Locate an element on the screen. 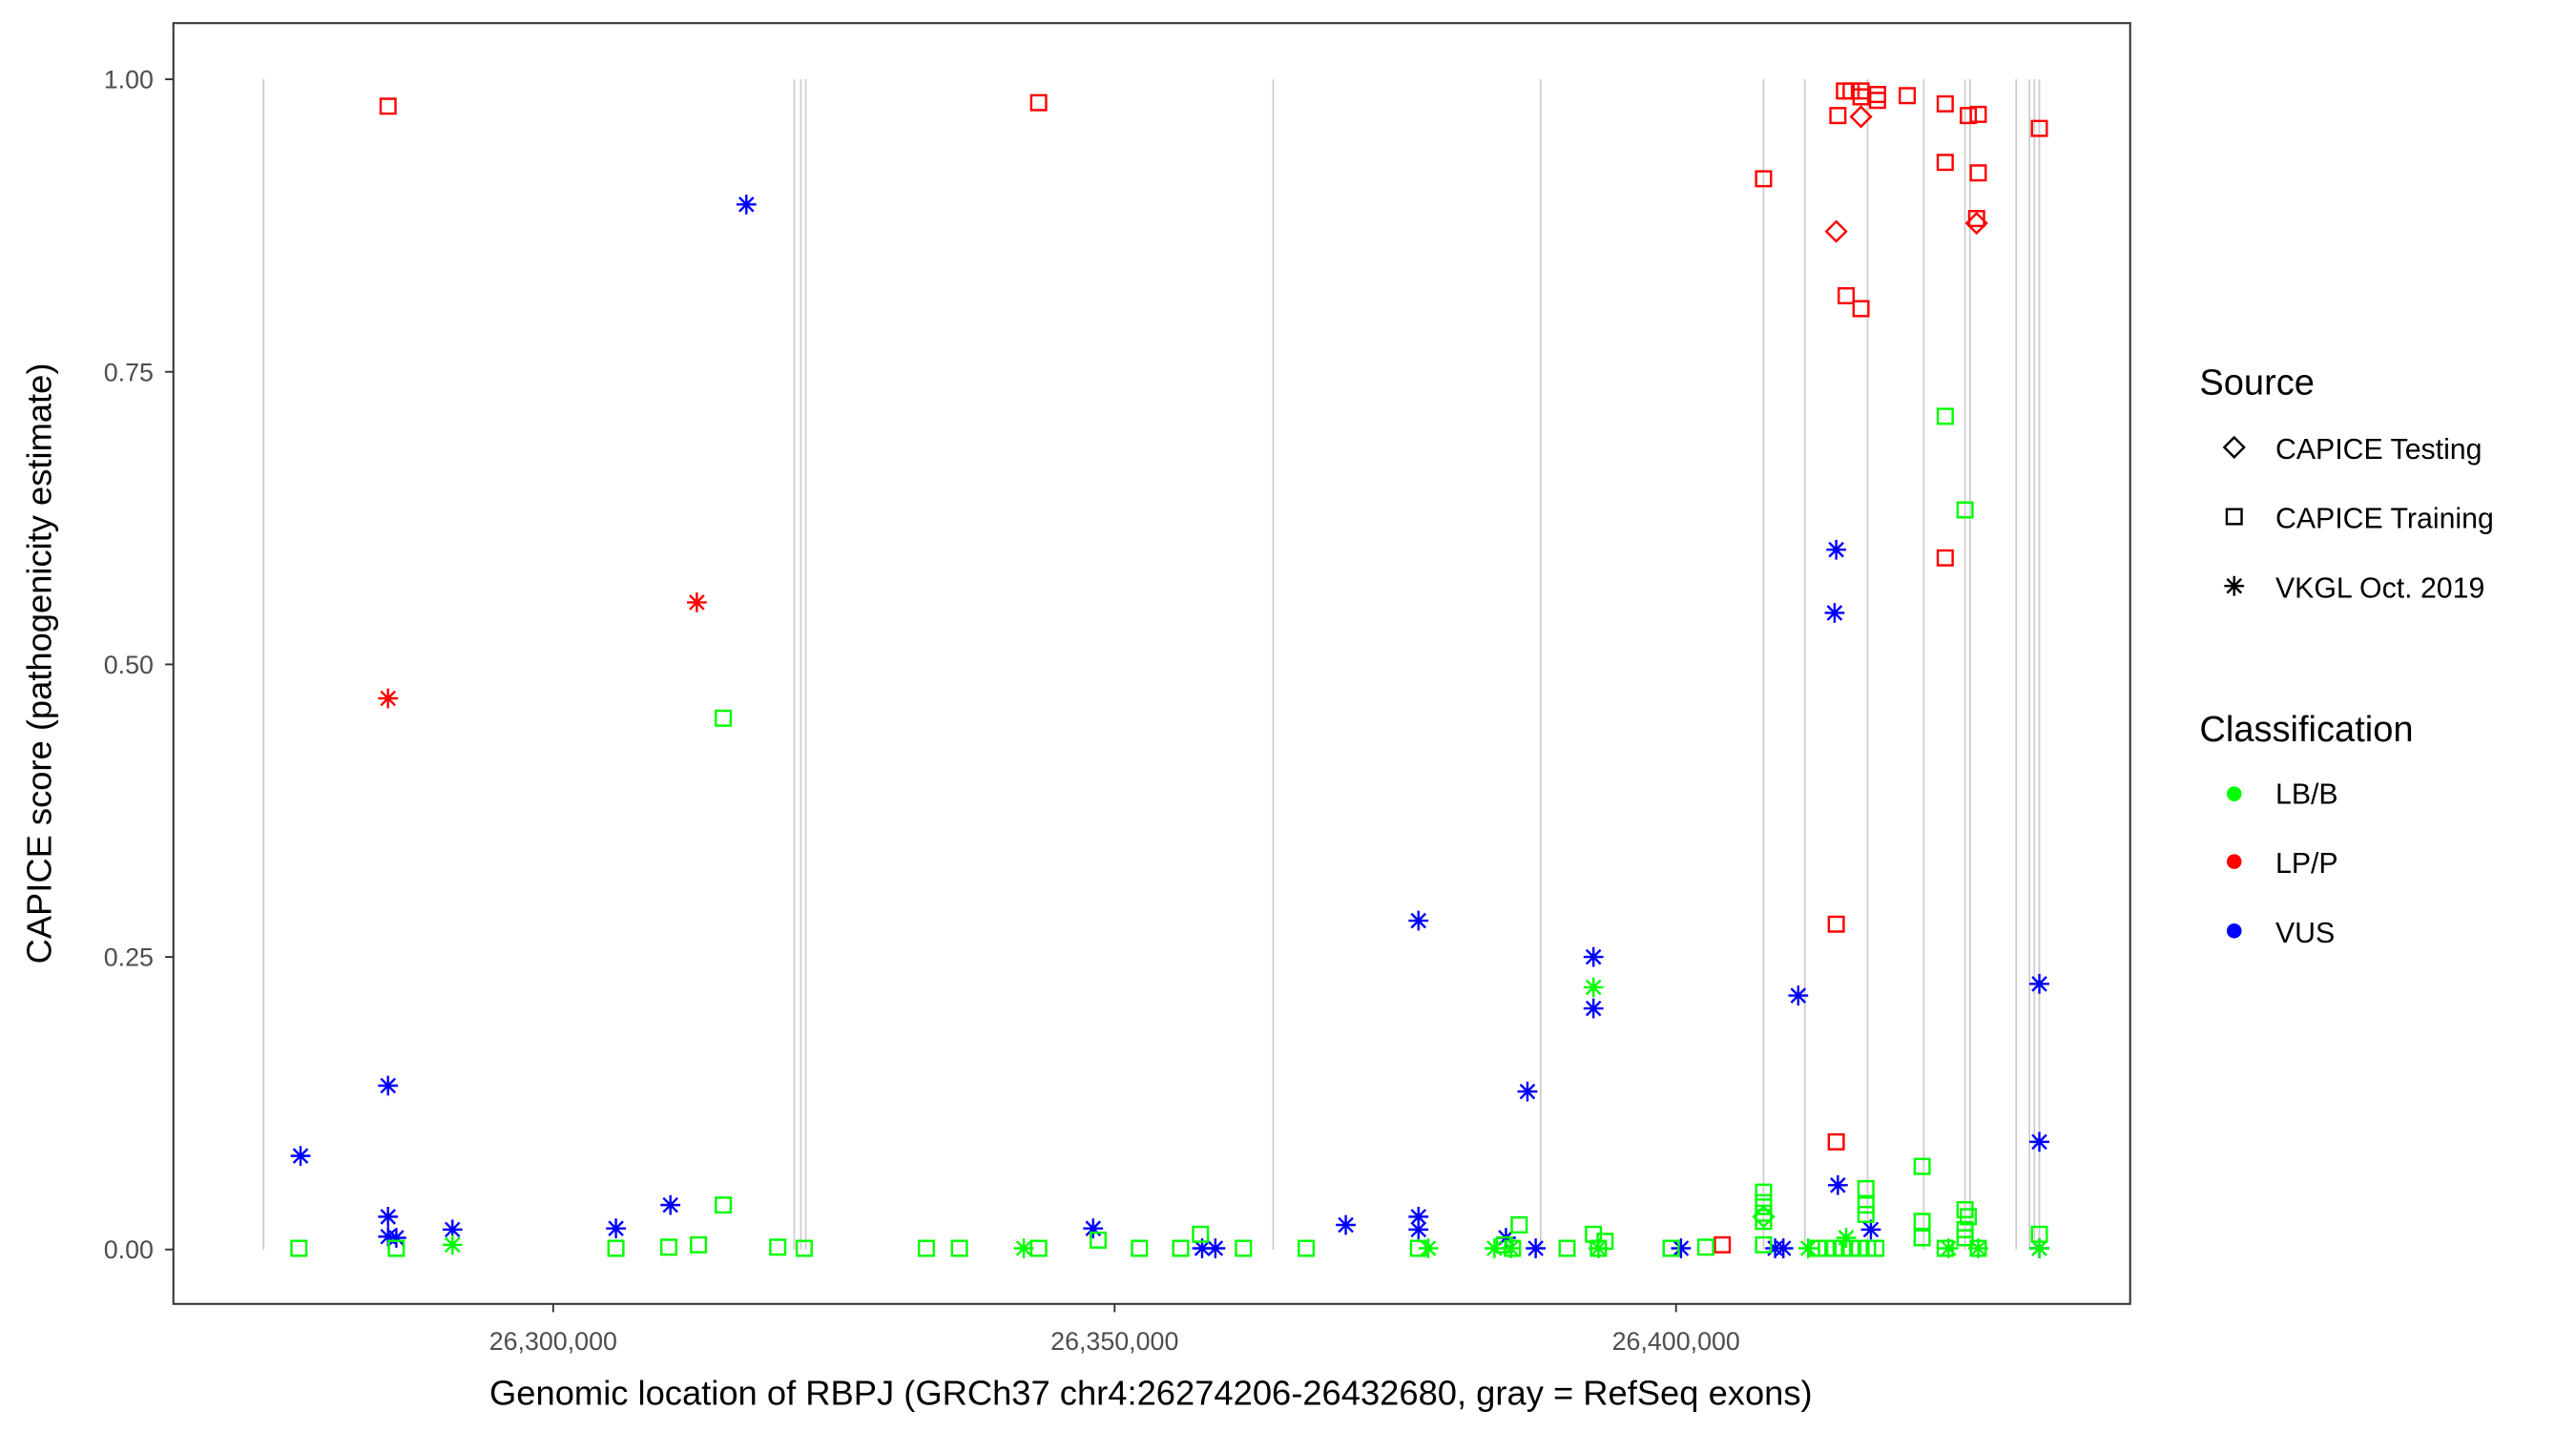 The image size is (2576, 1431). legend-asterisk-icon is located at coordinates (2234, 585).